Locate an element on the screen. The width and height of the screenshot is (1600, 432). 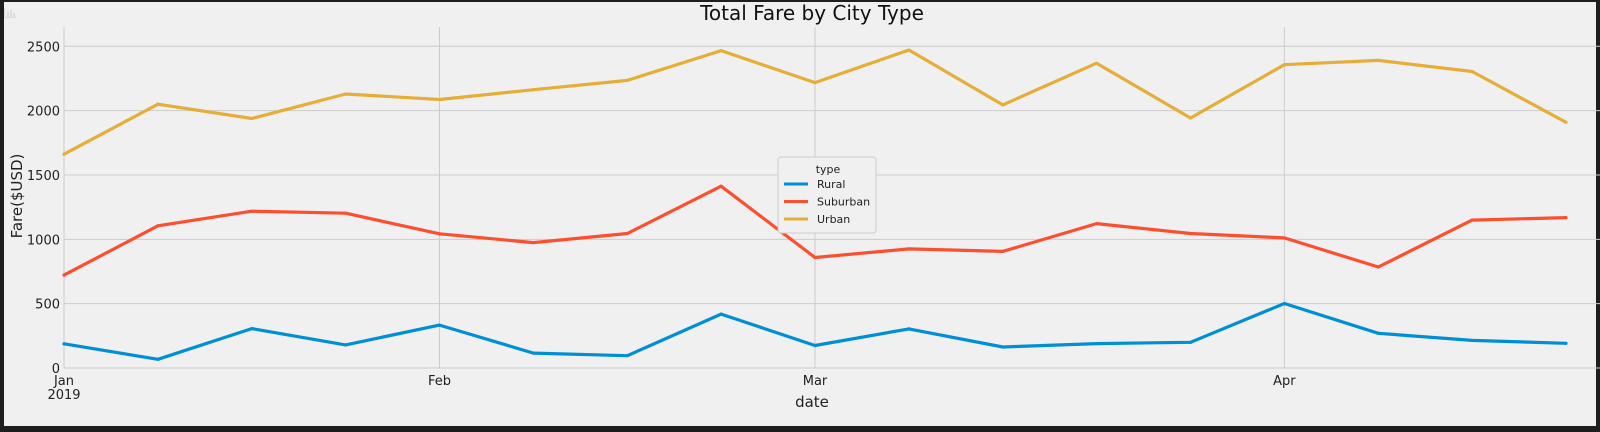
legend-label-urban: Urban is located at coordinates (833, 219).